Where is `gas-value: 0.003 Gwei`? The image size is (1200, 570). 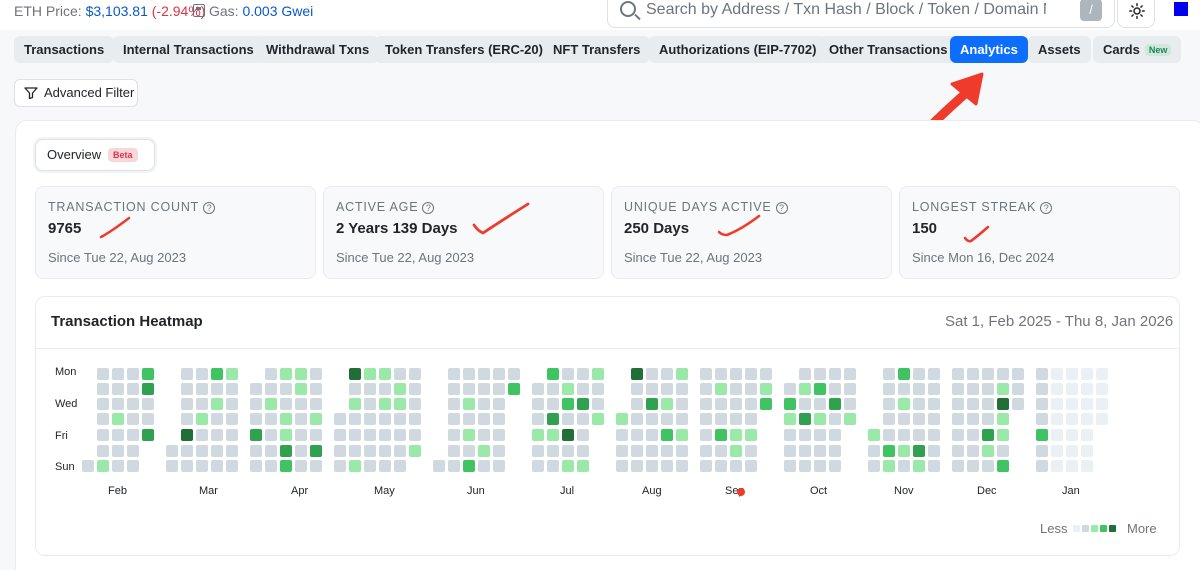
gas-value: 0.003 Gwei is located at coordinates (278, 11).